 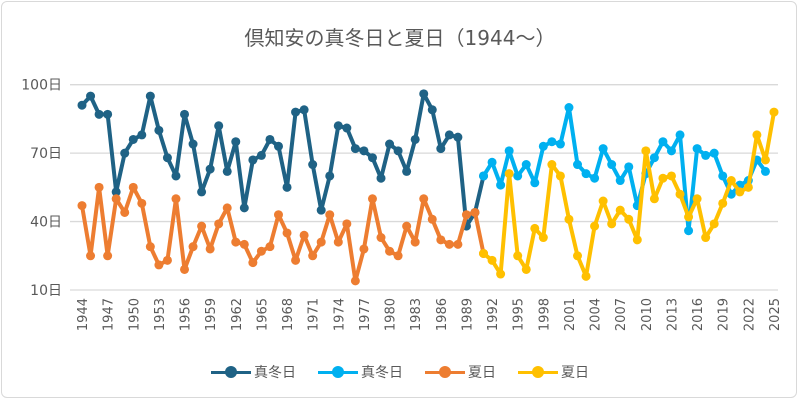 What do you see at coordinates (360, 372) in the screenshot?
I see `legend-item-series-2: 真冬日` at bounding box center [360, 372].